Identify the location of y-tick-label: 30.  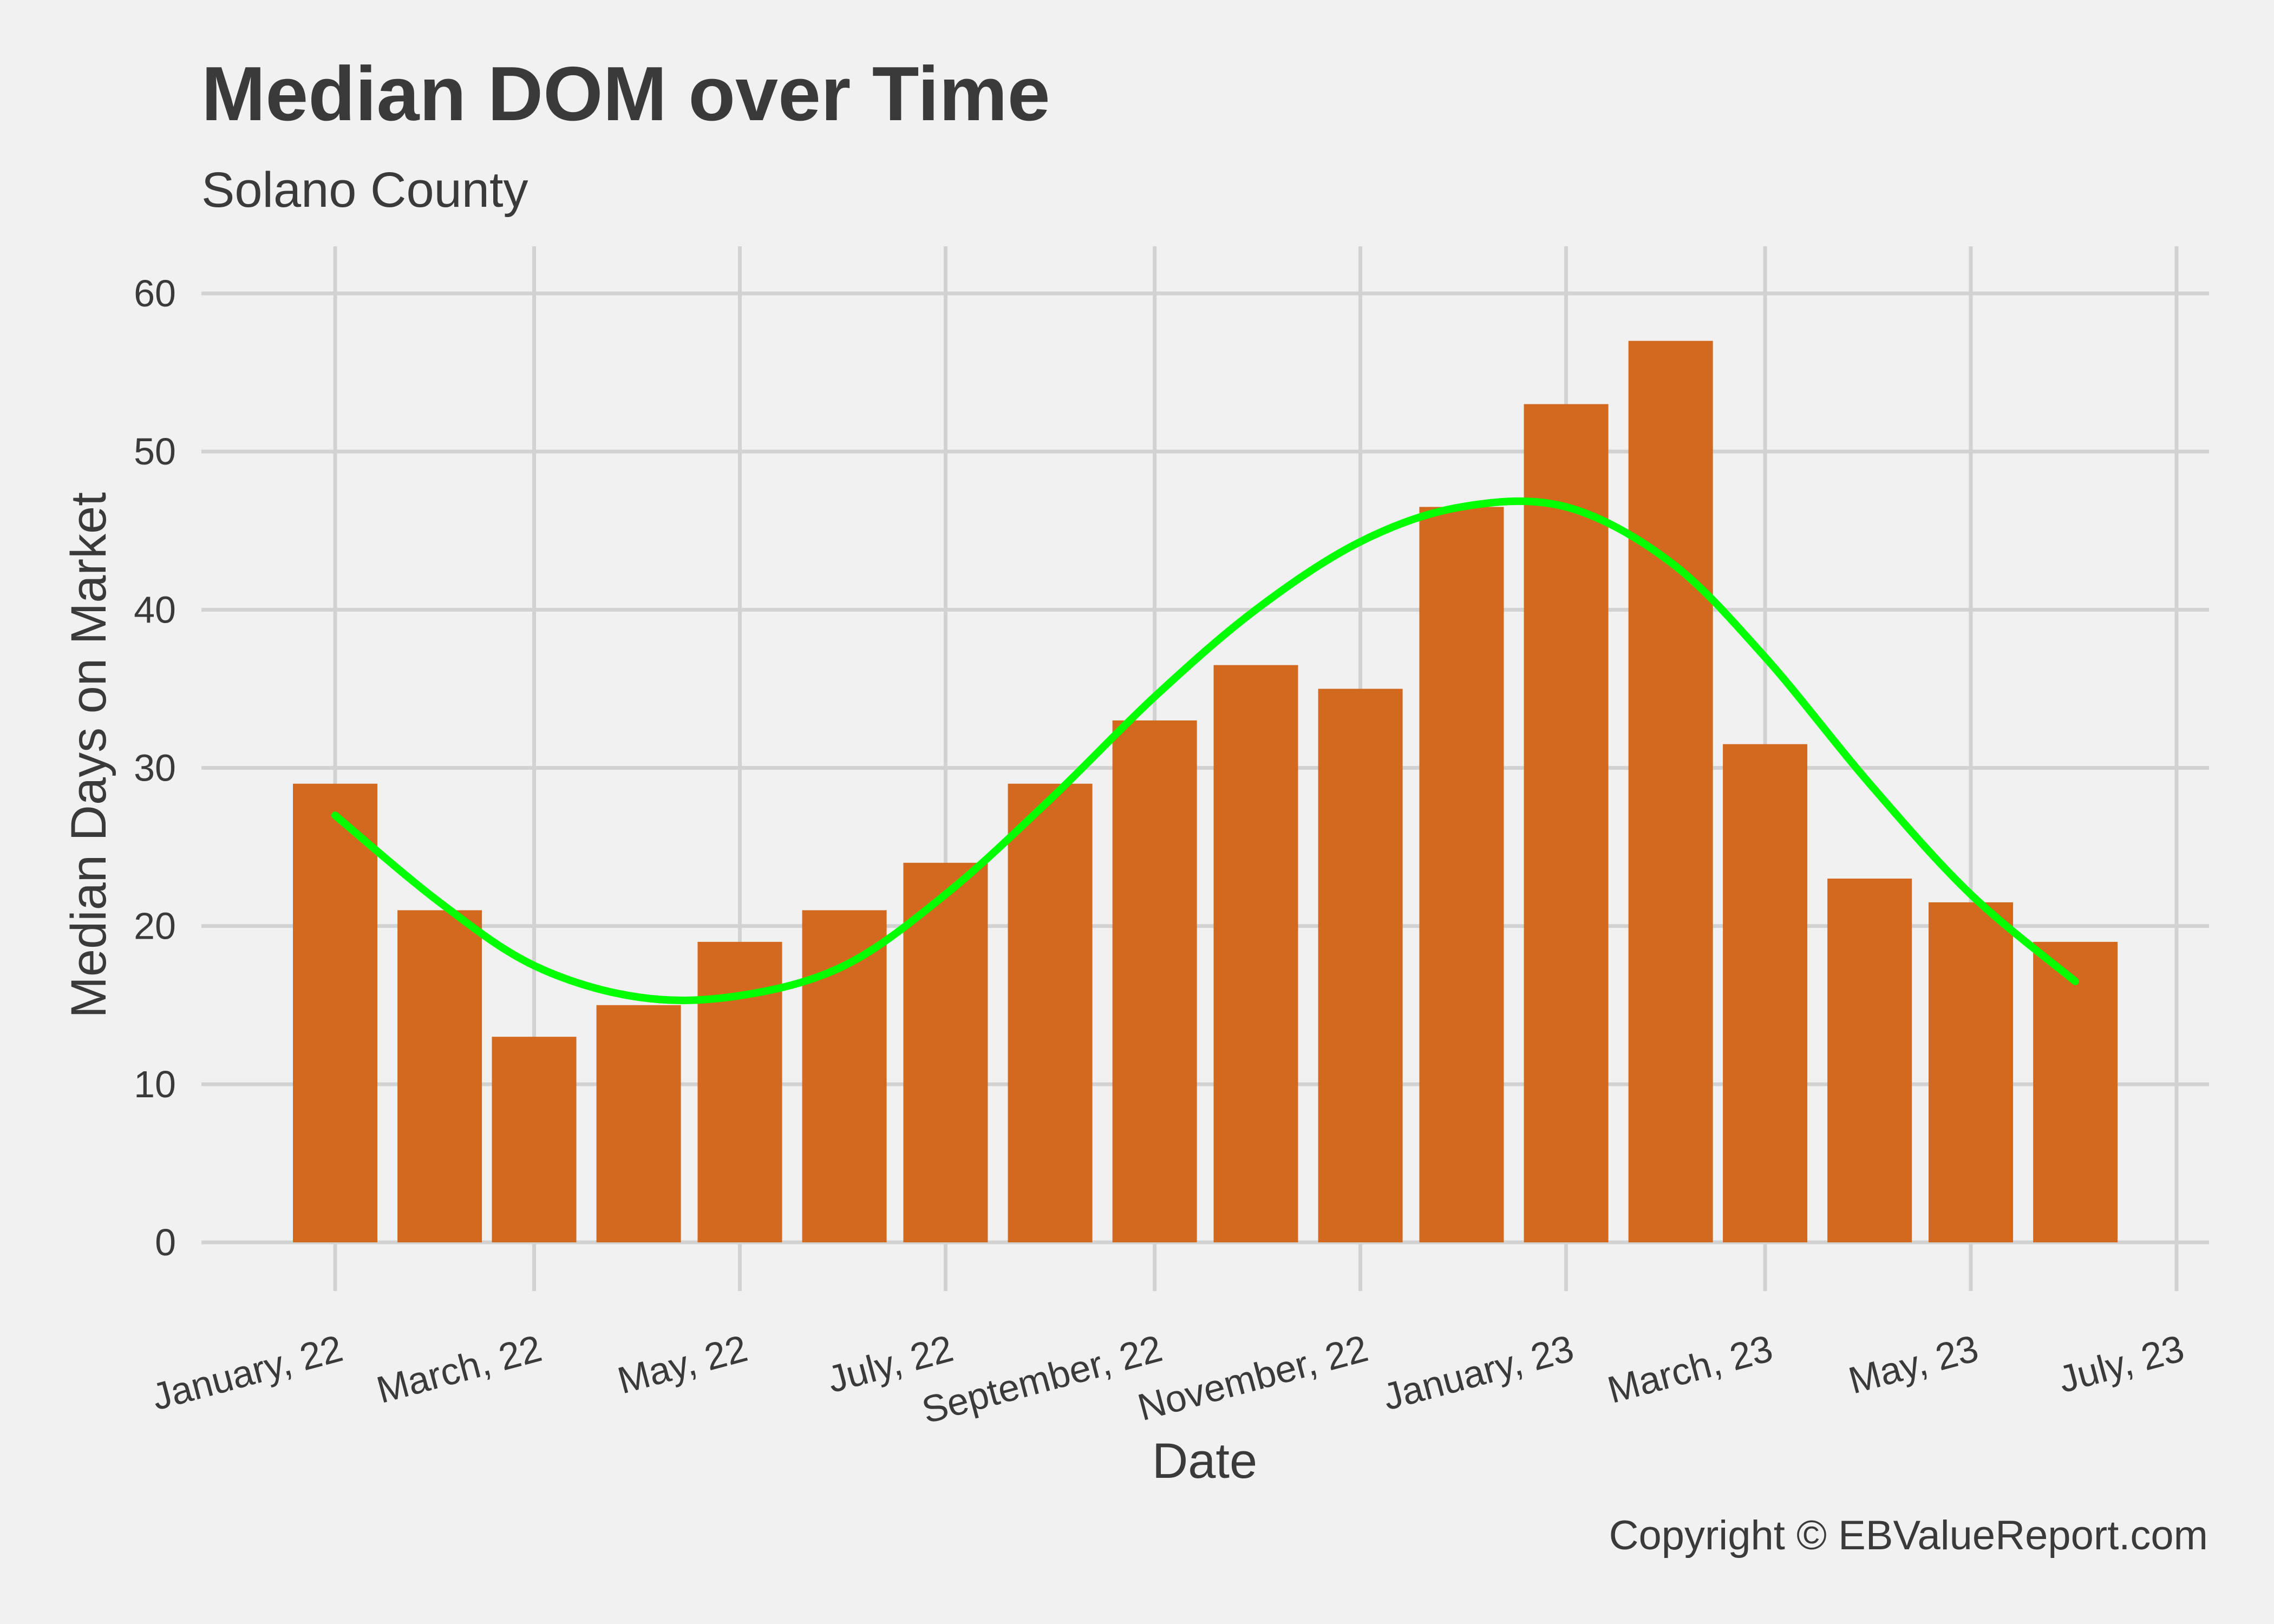
(155, 768).